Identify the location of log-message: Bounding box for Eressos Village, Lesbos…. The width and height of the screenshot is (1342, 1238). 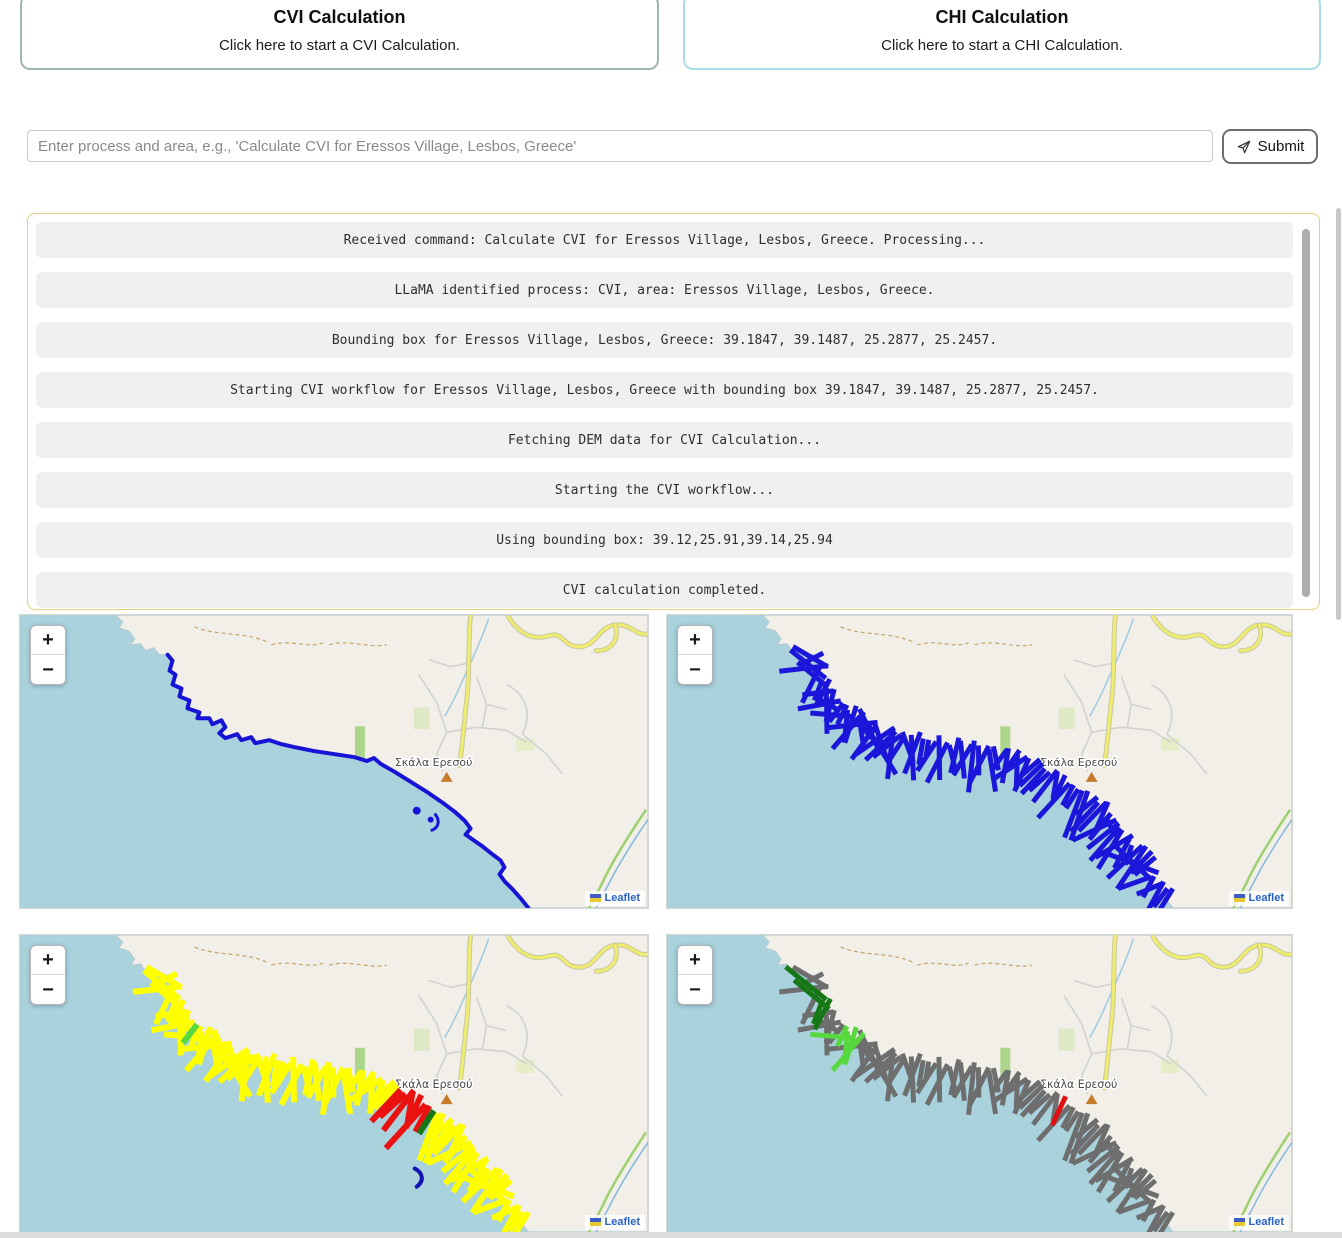
(664, 340).